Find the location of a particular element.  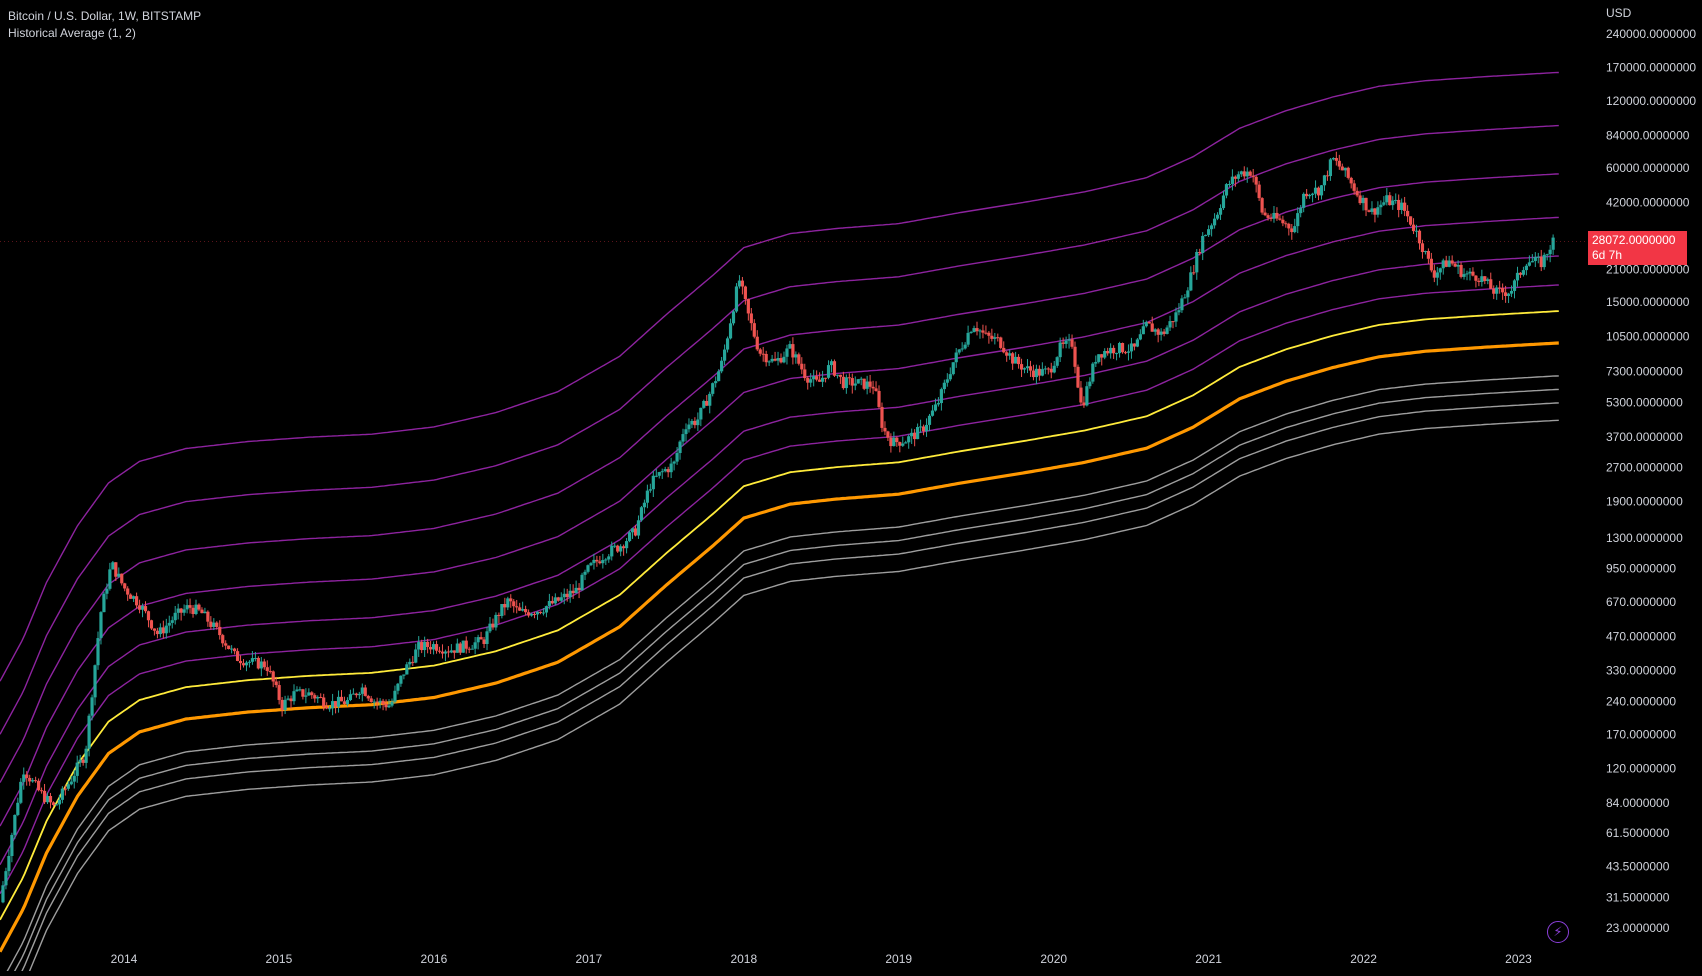

flash-icon: ⚡ is located at coordinates (1558, 932).